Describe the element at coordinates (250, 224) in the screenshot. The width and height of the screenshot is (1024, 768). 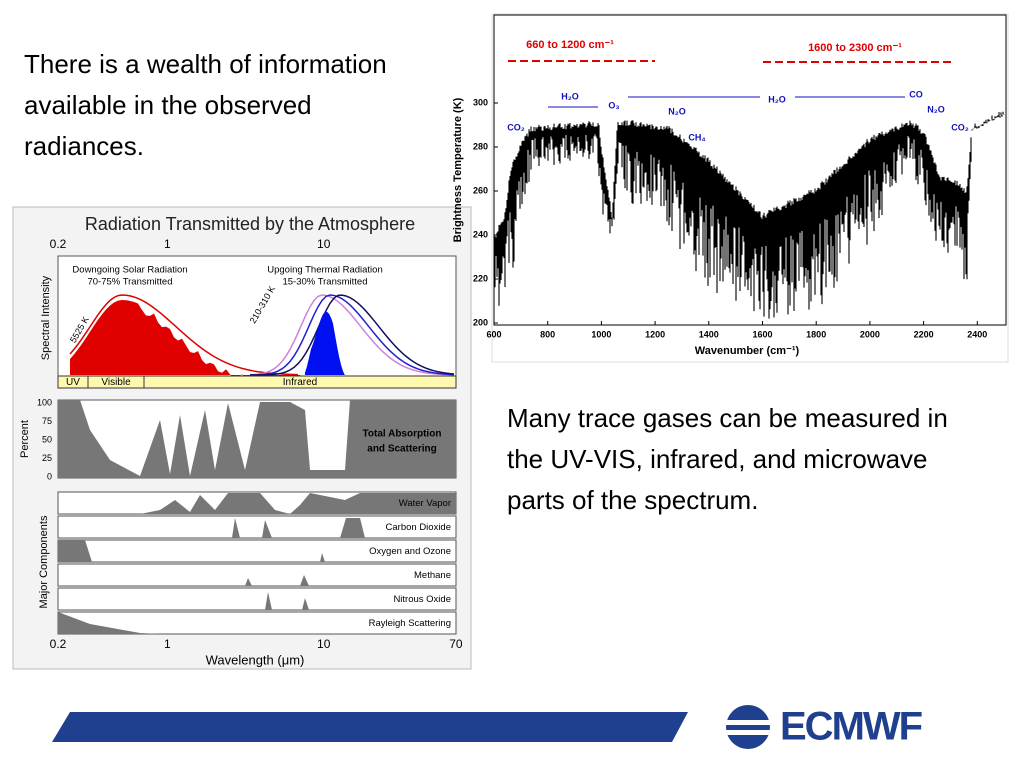
I see `figure-title: Radiation Transmitted by the Atmosphere` at that location.